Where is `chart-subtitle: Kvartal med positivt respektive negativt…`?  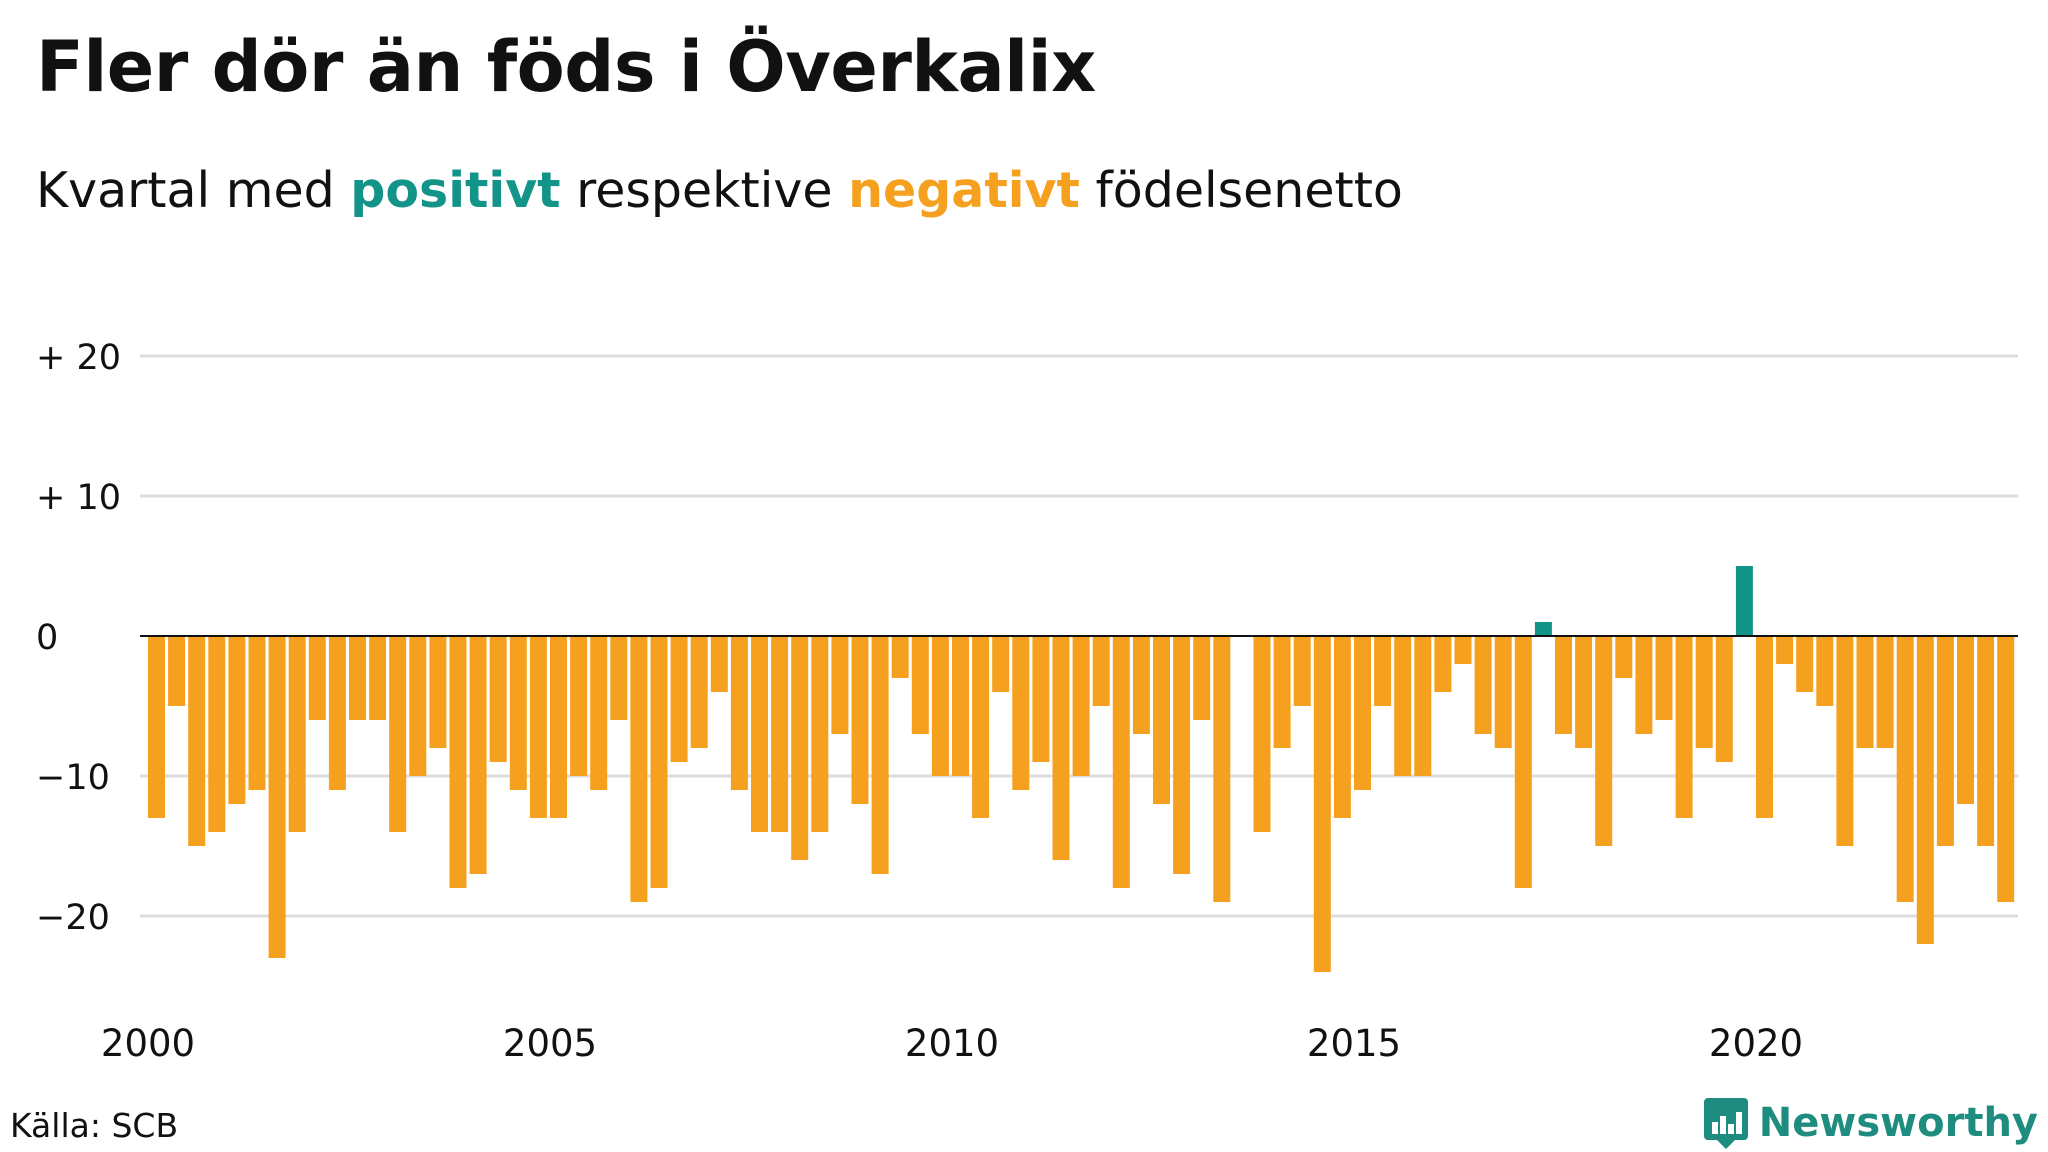
chart-subtitle: Kvartal med positivt respektive negativt… is located at coordinates (719, 190).